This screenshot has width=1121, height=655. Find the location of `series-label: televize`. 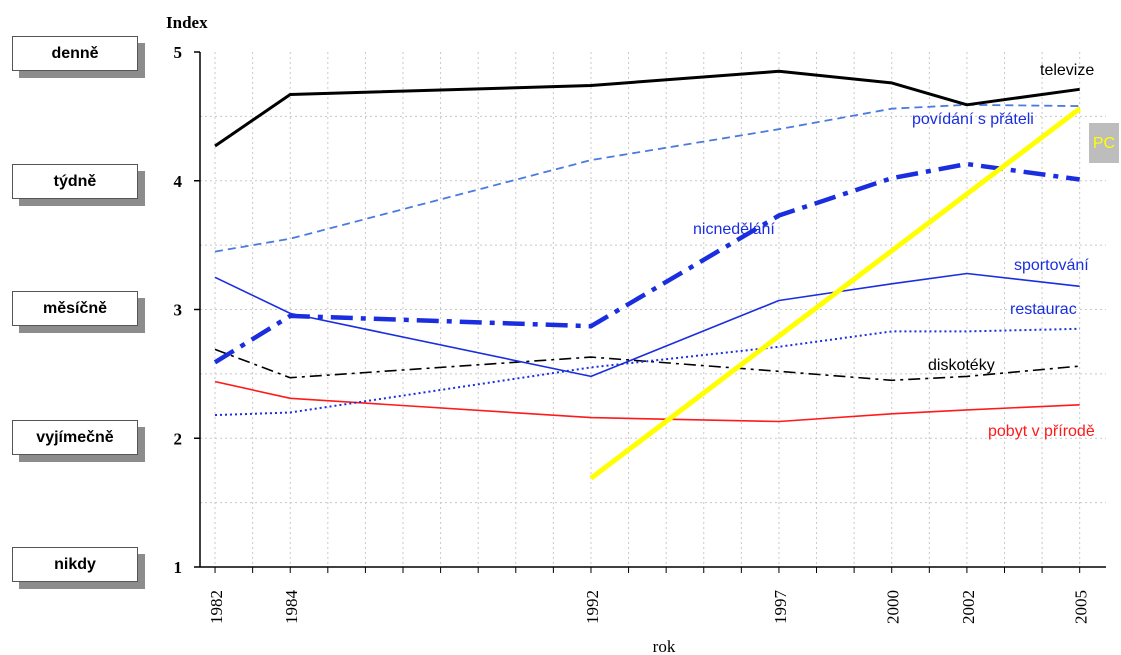

series-label: televize is located at coordinates (1067, 70).